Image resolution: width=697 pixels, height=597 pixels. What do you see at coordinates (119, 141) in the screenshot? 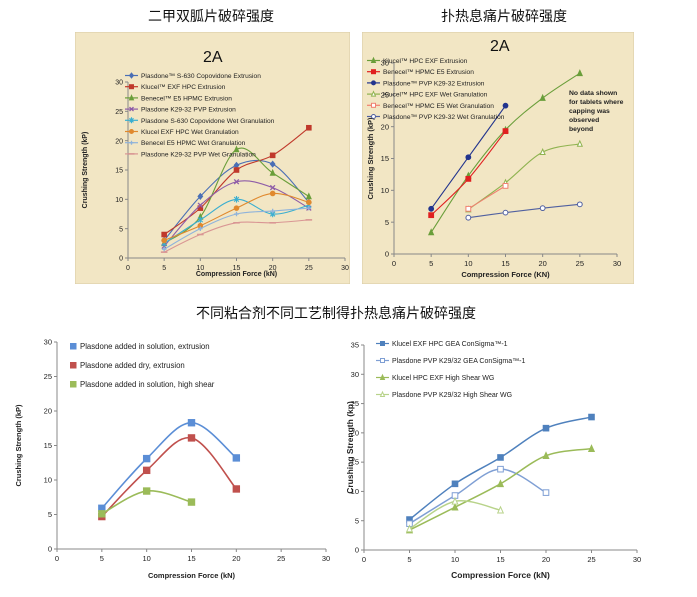
I see `y-tick-label: 20` at bounding box center [119, 141].